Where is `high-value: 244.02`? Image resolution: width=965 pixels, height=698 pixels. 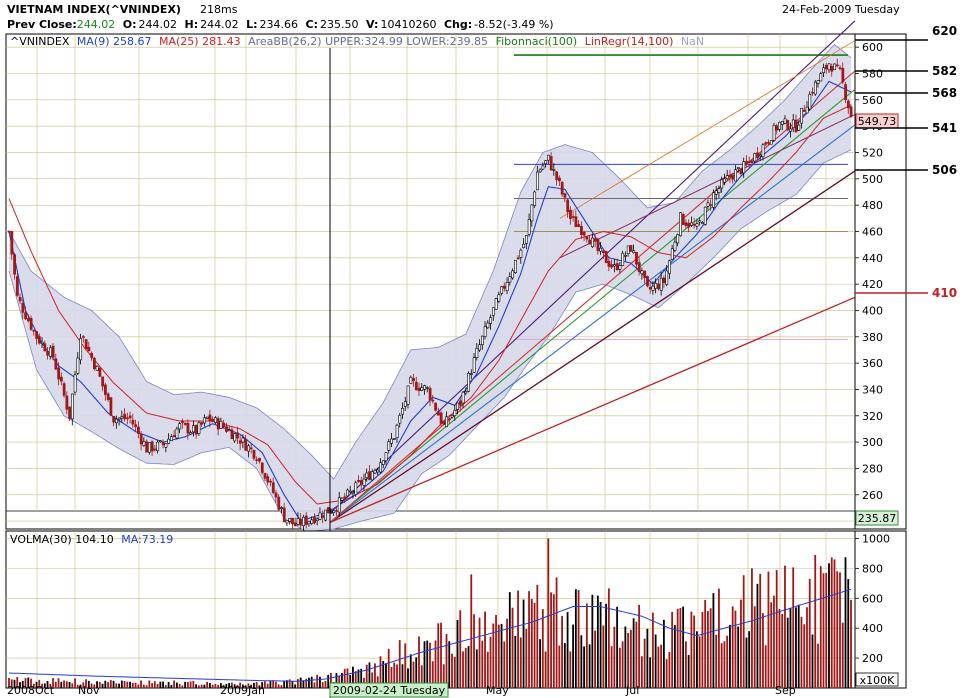 high-value: 244.02 is located at coordinates (219, 24).